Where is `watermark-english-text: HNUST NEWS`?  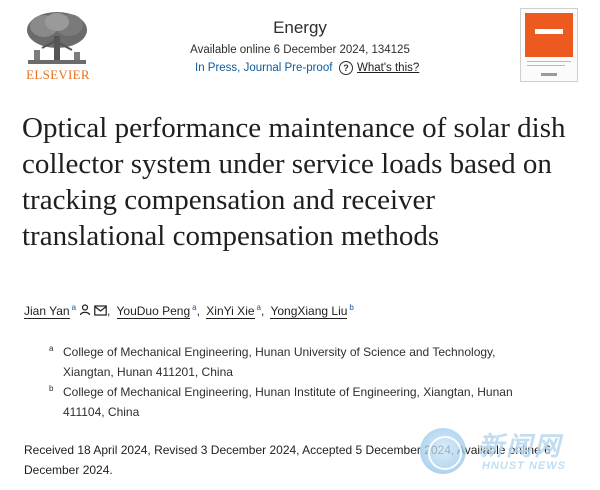 watermark-english-text: HNUST NEWS is located at coordinates (524, 466).